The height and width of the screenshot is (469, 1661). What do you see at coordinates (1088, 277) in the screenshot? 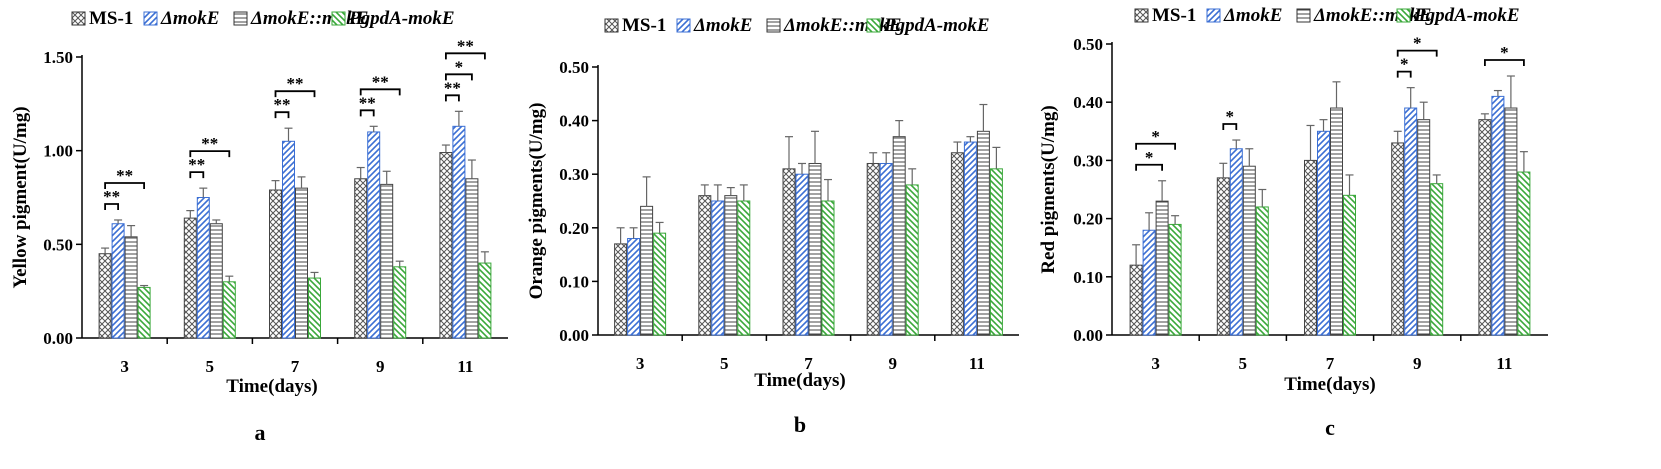
I see `y-tick-label: 0.10` at bounding box center [1088, 277].